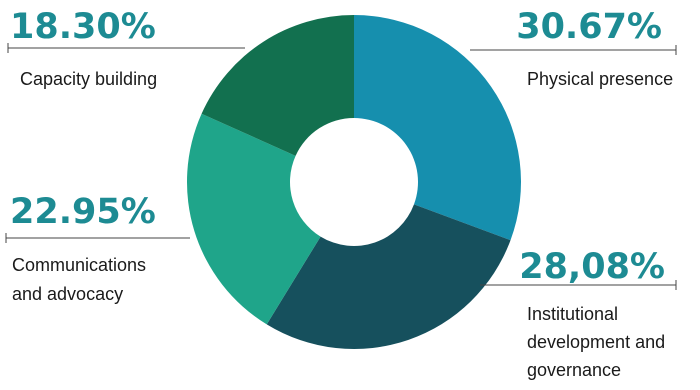 This screenshot has width=700, height=390. What do you see at coordinates (83, 27) in the screenshot?
I see `pct-capacity-building: 18.30%` at bounding box center [83, 27].